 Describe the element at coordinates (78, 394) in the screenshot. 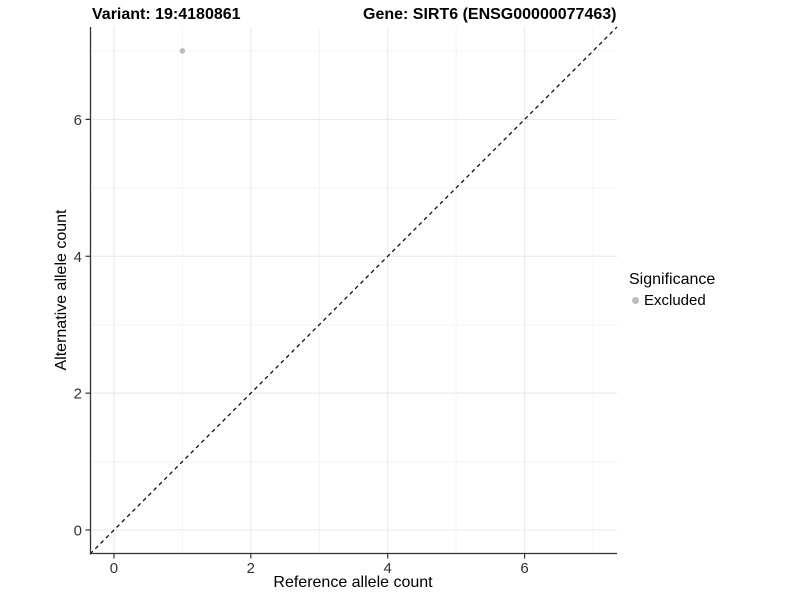

I see `y-tick-label: 2` at that location.